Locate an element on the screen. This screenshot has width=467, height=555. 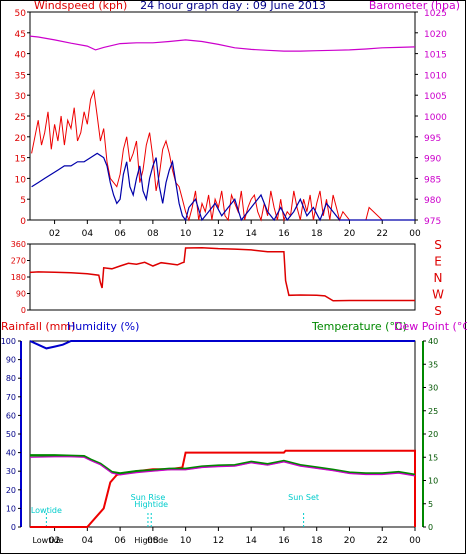
temperature-tick-label: 35 is located at coordinates (433, 364).